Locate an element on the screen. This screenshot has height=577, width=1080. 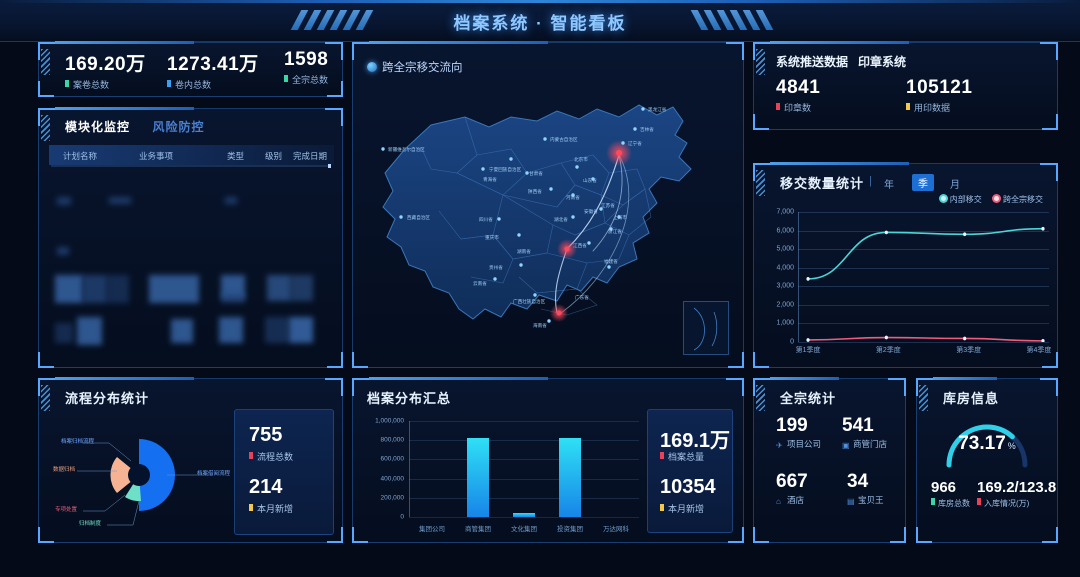
pie-slice-main is located at coordinates (157, 475).